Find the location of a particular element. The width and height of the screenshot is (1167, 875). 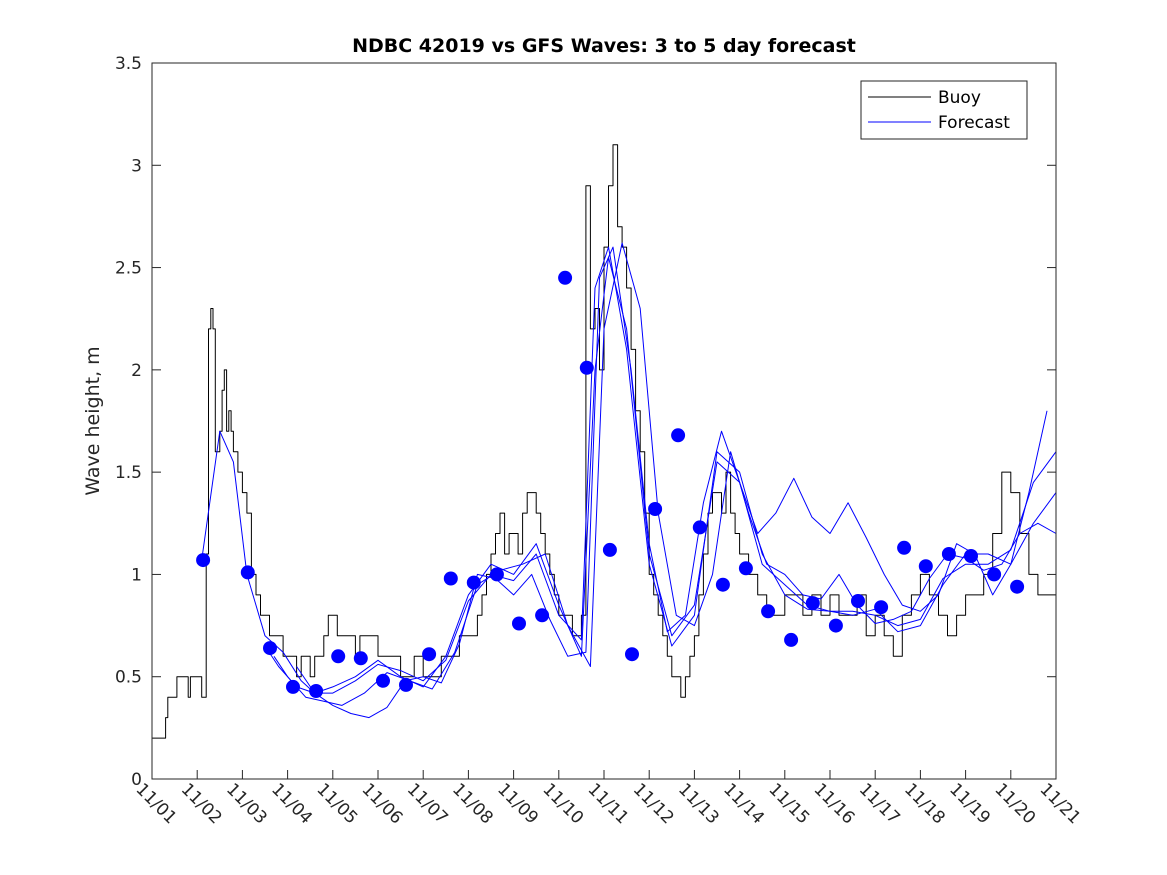

x-tick-label: 11/10 is located at coordinates (562, 804).